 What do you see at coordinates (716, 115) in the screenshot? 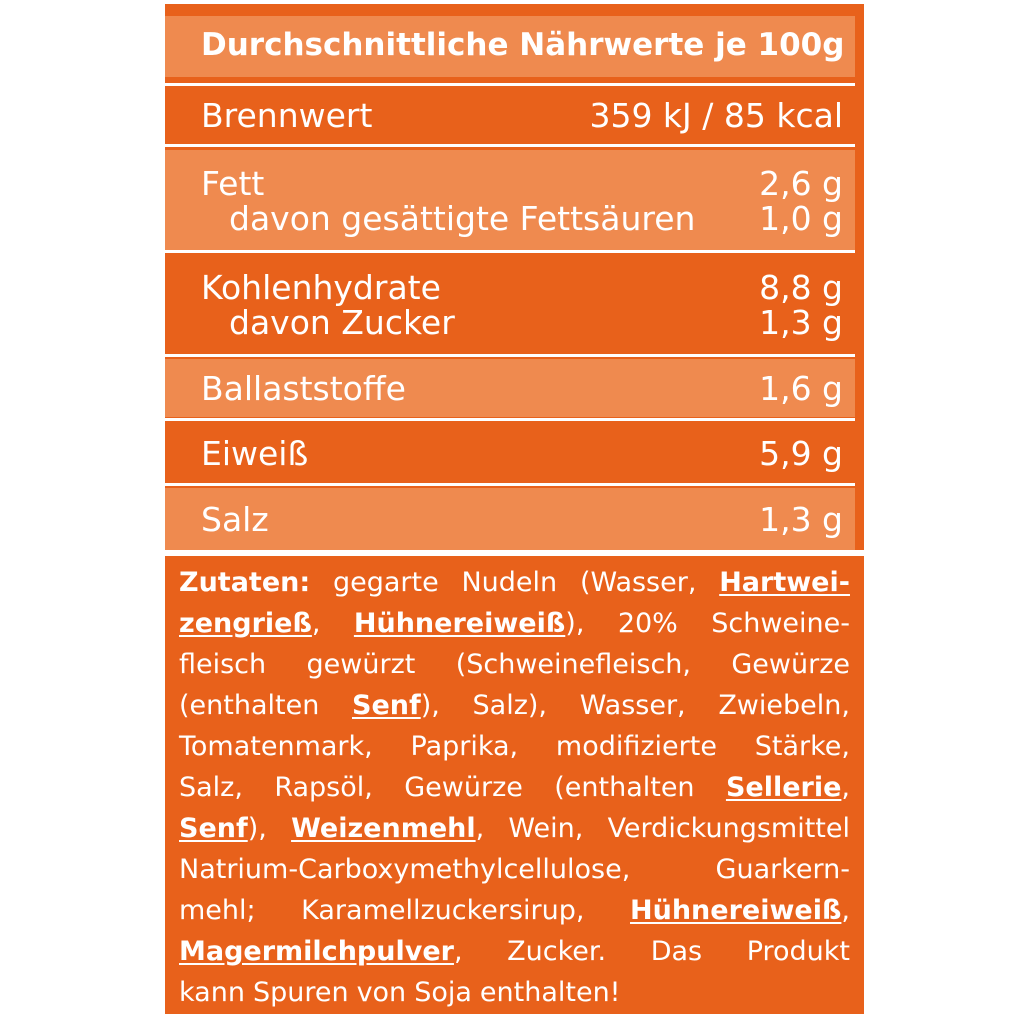
I see `energy-value: 359 kJ / 85 kcal` at bounding box center [716, 115].